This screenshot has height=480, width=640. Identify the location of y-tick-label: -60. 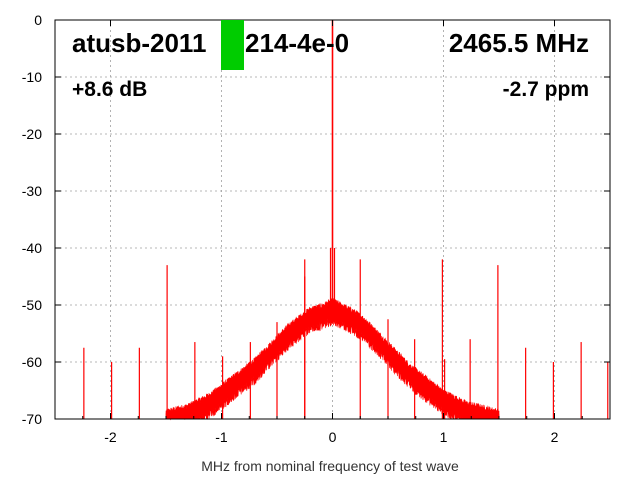
(32, 362).